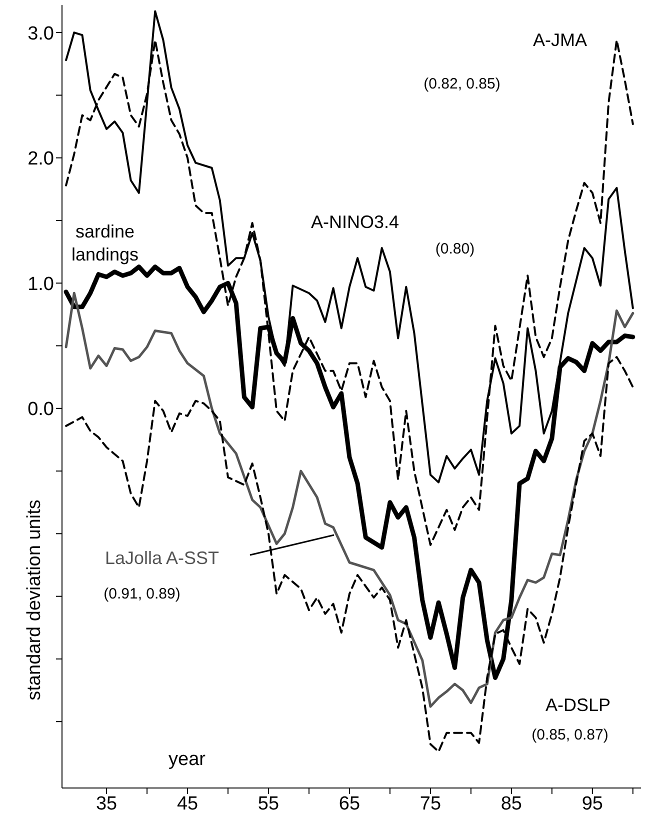  Describe the element at coordinates (349, 803) in the screenshot. I see `x-tick-label: 65` at that location.